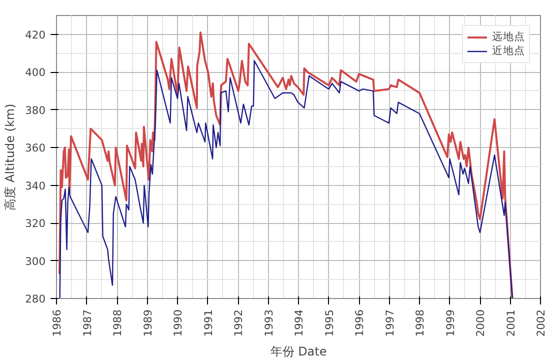  What do you see at coordinates (359, 323) in the screenshot?
I see `x-tick-label: 1996` at bounding box center [359, 323].